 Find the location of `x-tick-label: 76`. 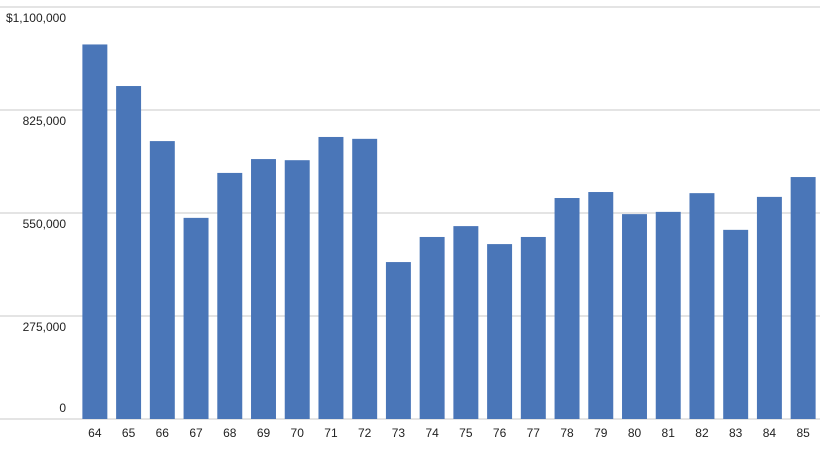

x-tick-label: 76 is located at coordinates (500, 433).